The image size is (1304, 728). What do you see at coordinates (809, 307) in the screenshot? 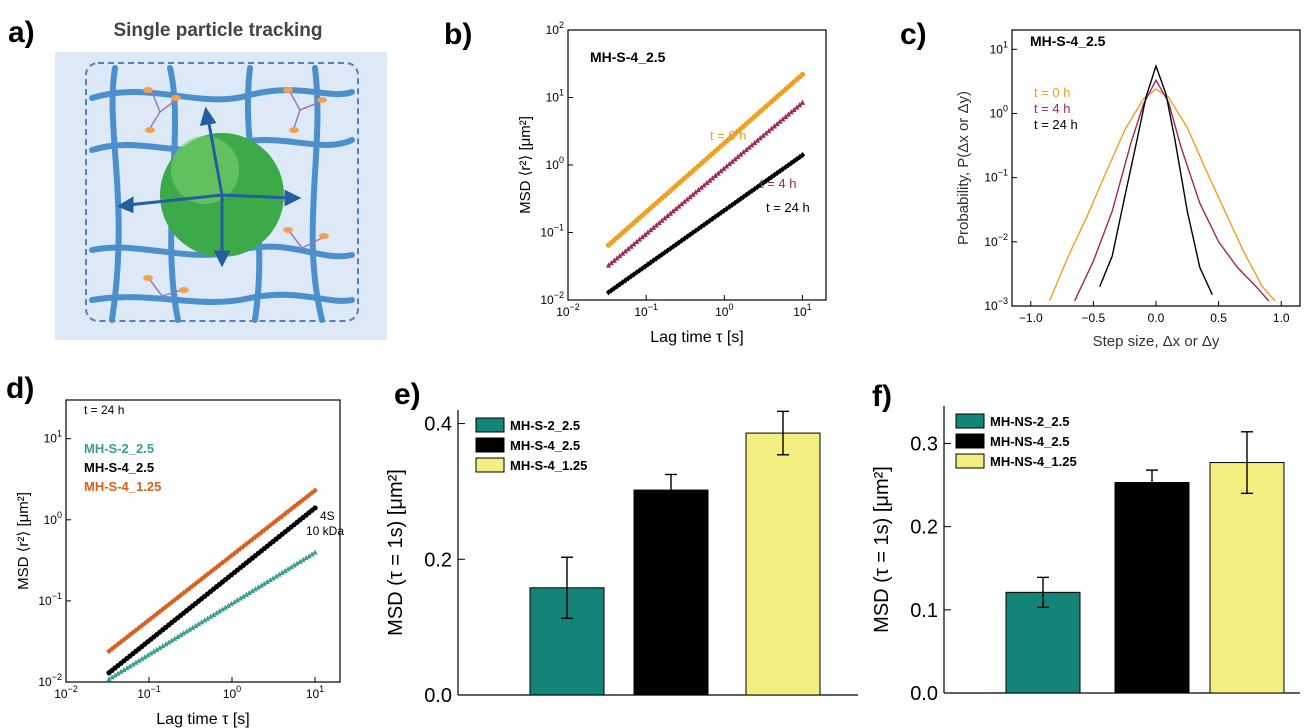
I see `x-tick-label-exp: 1` at bounding box center [809, 307].